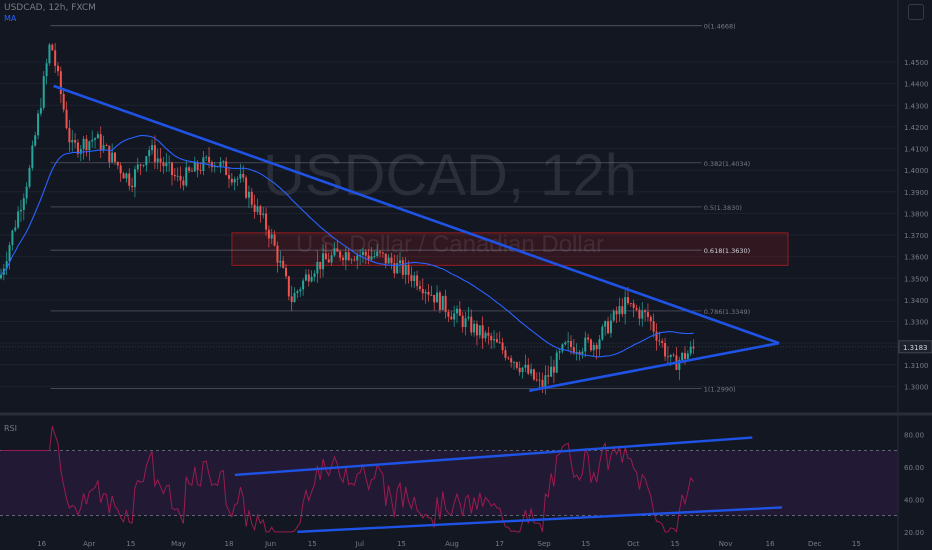 This screenshot has width=932, height=550. Describe the element at coordinates (452, 544) in the screenshot. I see `time-tick-label: Aug` at that location.